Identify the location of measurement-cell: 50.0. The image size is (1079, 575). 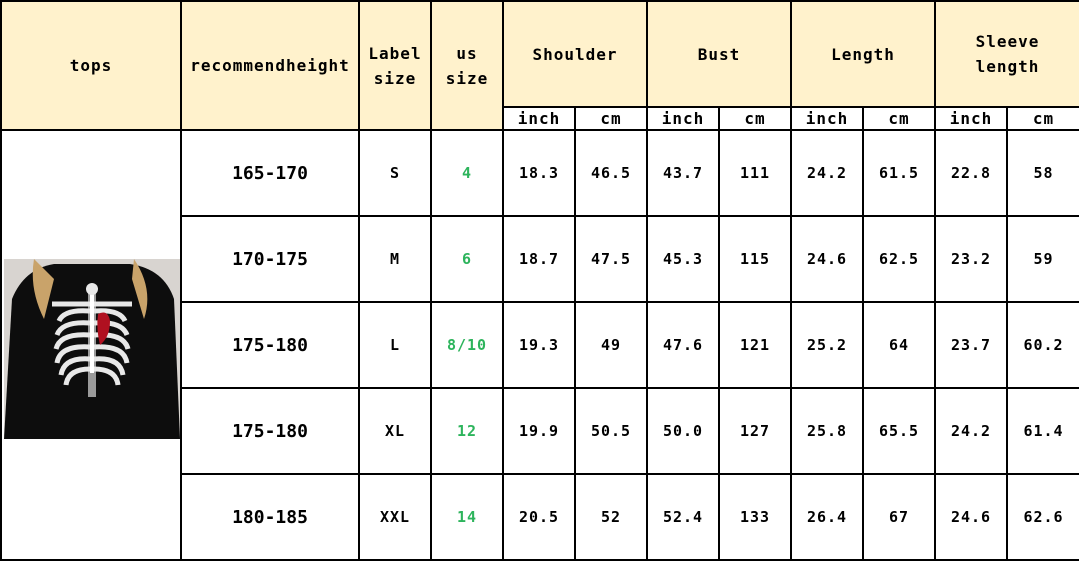
(683, 431).